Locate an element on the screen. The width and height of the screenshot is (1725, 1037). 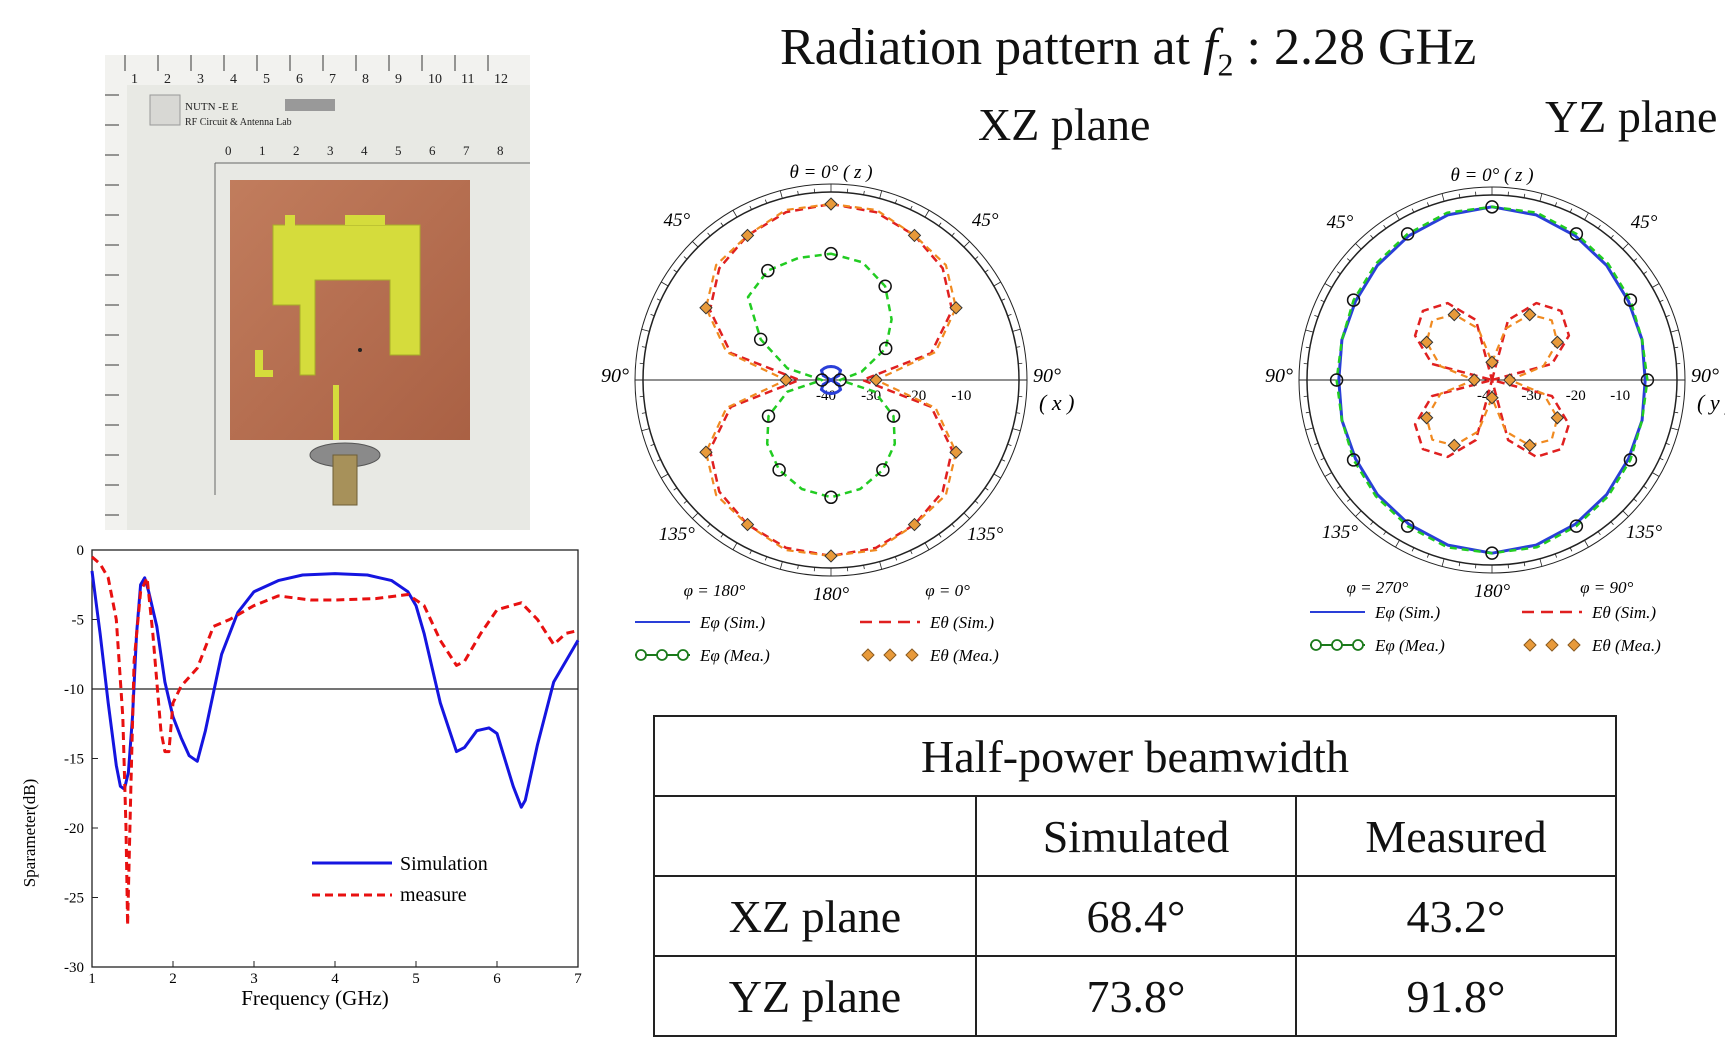
legend-label-simulation: Simulation is located at coordinates (444, 864).